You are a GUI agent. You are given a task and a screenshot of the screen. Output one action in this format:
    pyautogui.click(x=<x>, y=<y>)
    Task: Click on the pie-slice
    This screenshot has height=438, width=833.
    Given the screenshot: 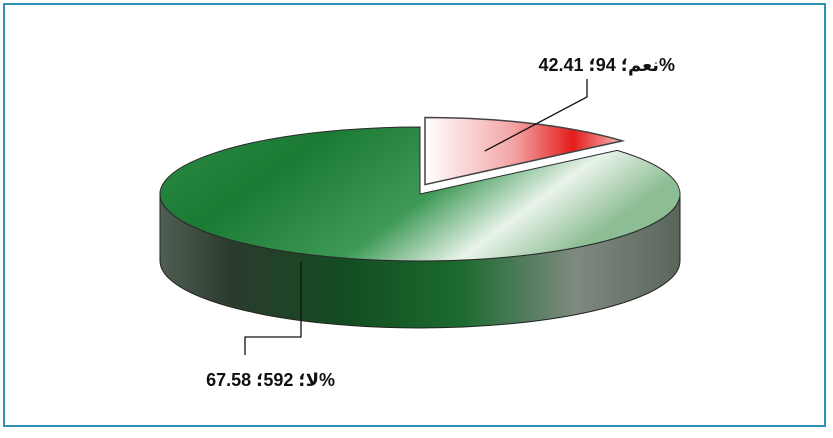 What is the action you would take?
    pyautogui.click(x=525, y=151)
    